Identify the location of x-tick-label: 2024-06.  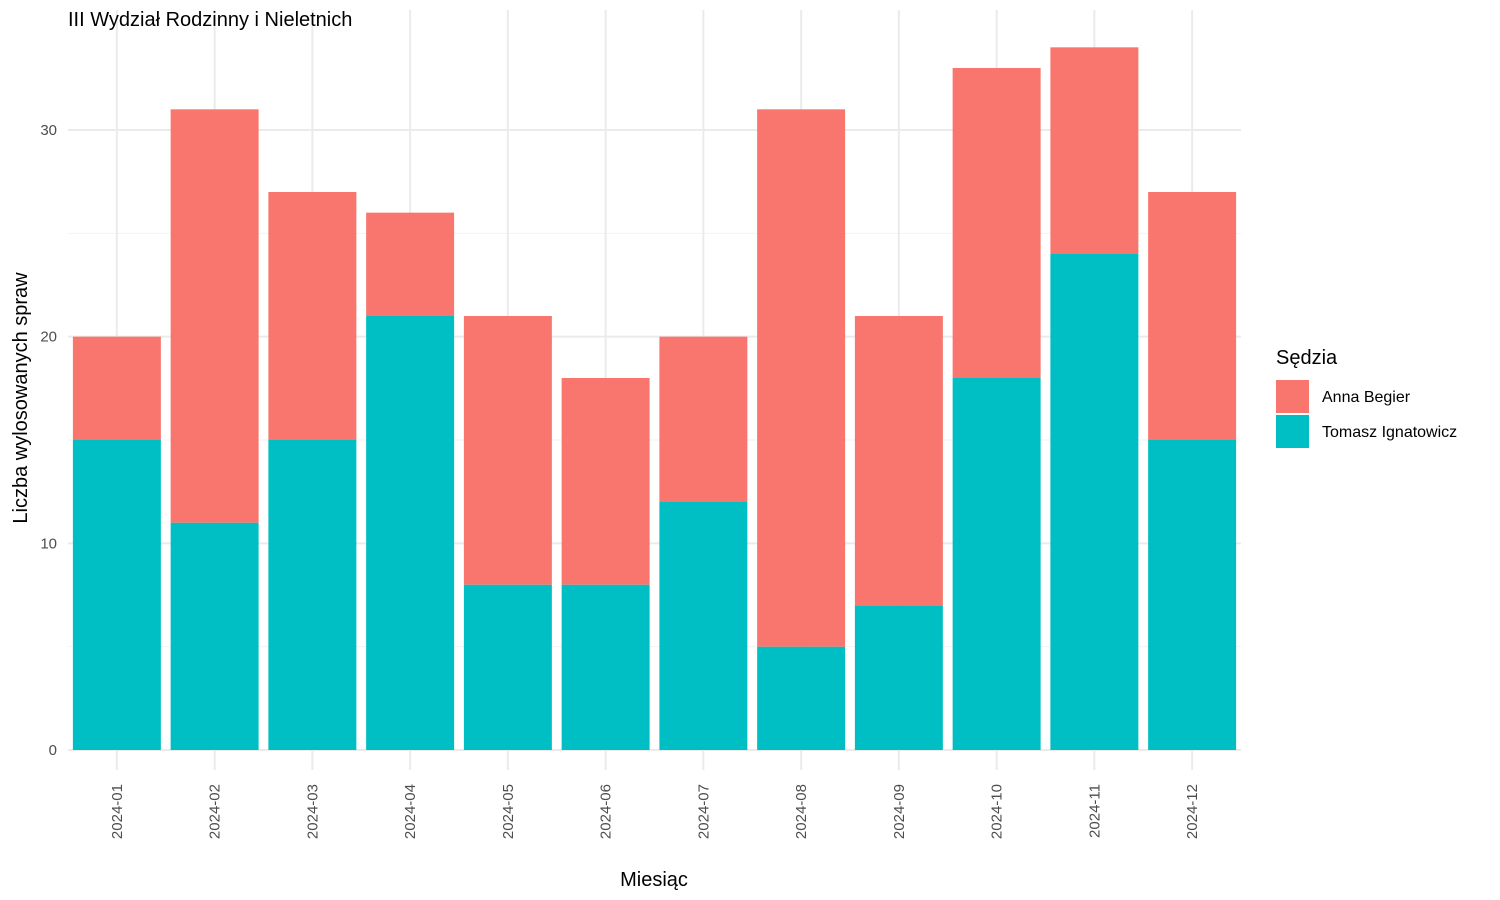
(606, 811).